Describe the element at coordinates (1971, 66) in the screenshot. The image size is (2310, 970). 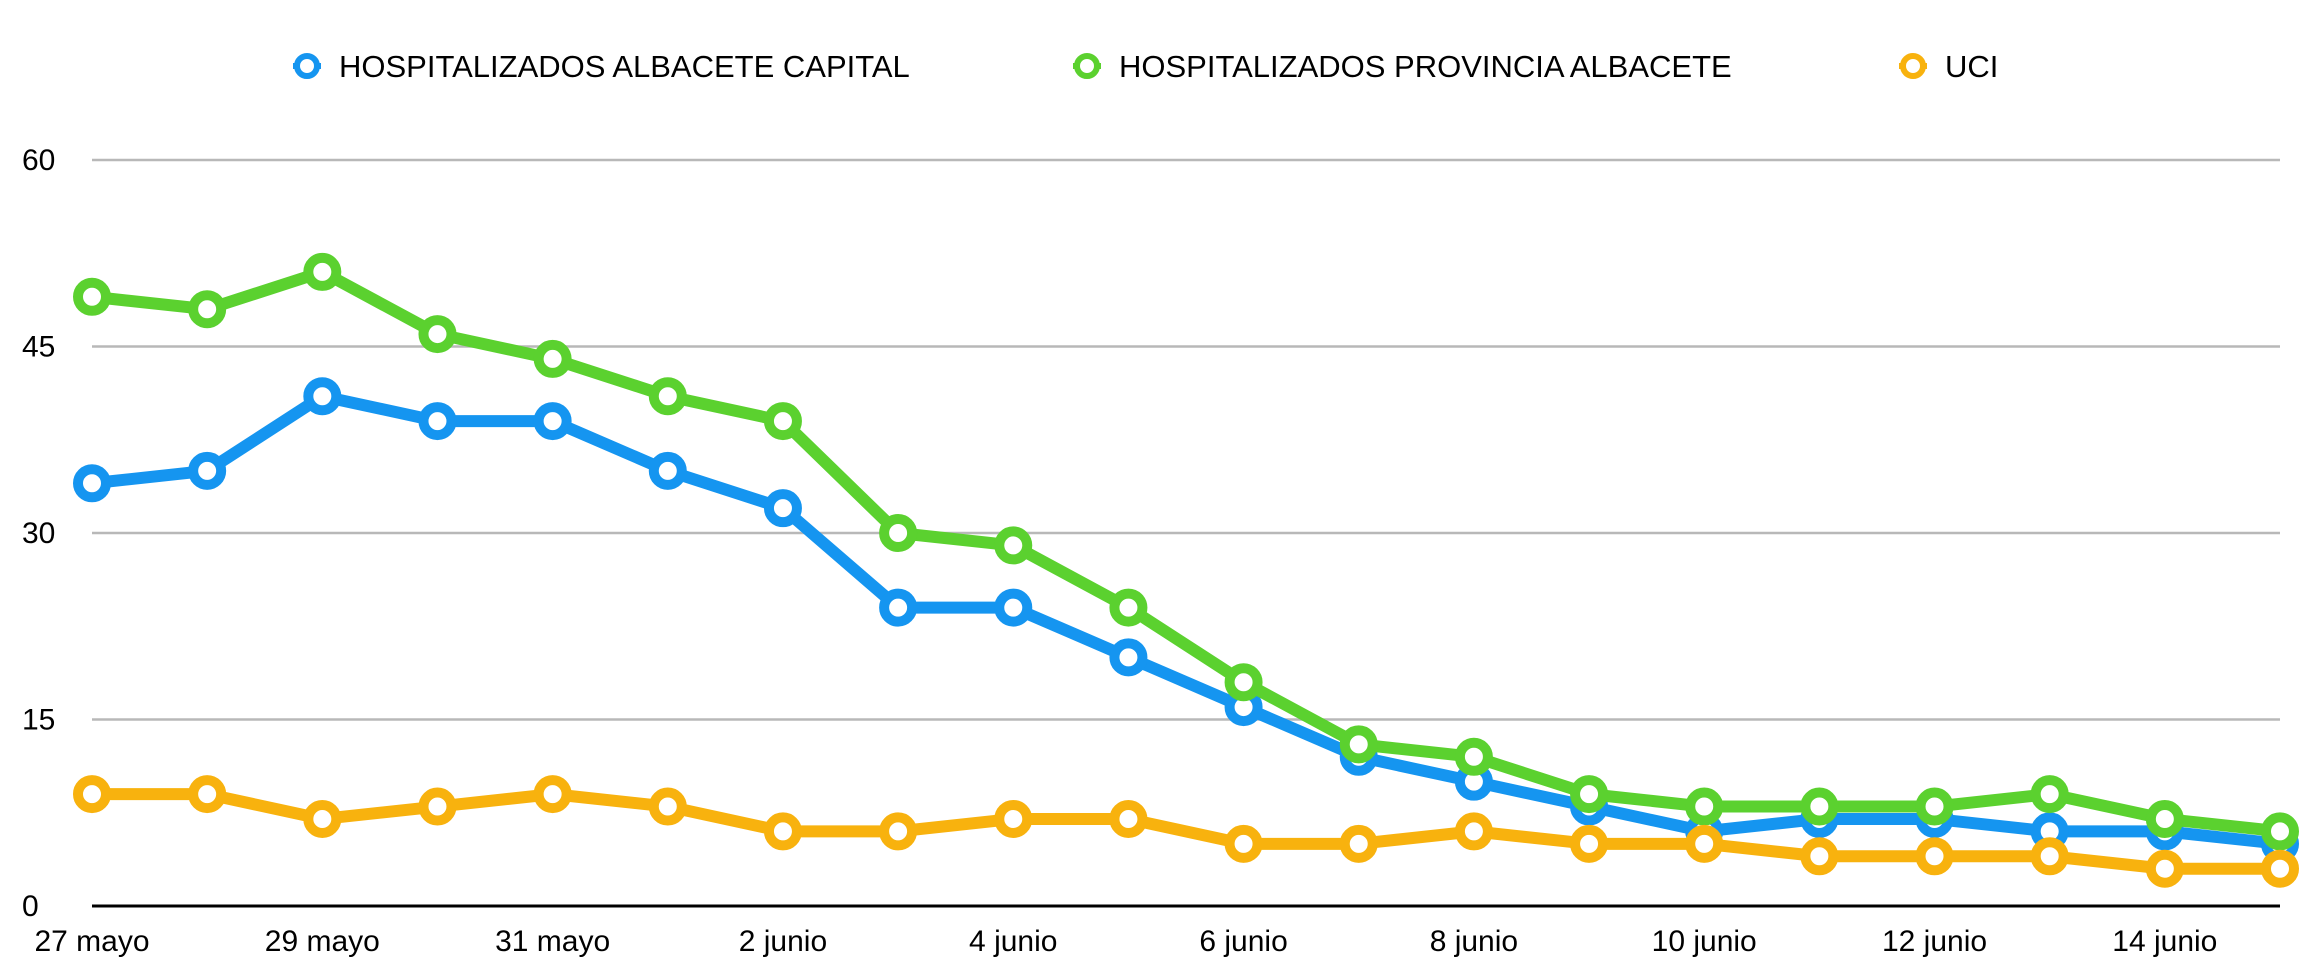
I see `legend-label: UCI` at that location.